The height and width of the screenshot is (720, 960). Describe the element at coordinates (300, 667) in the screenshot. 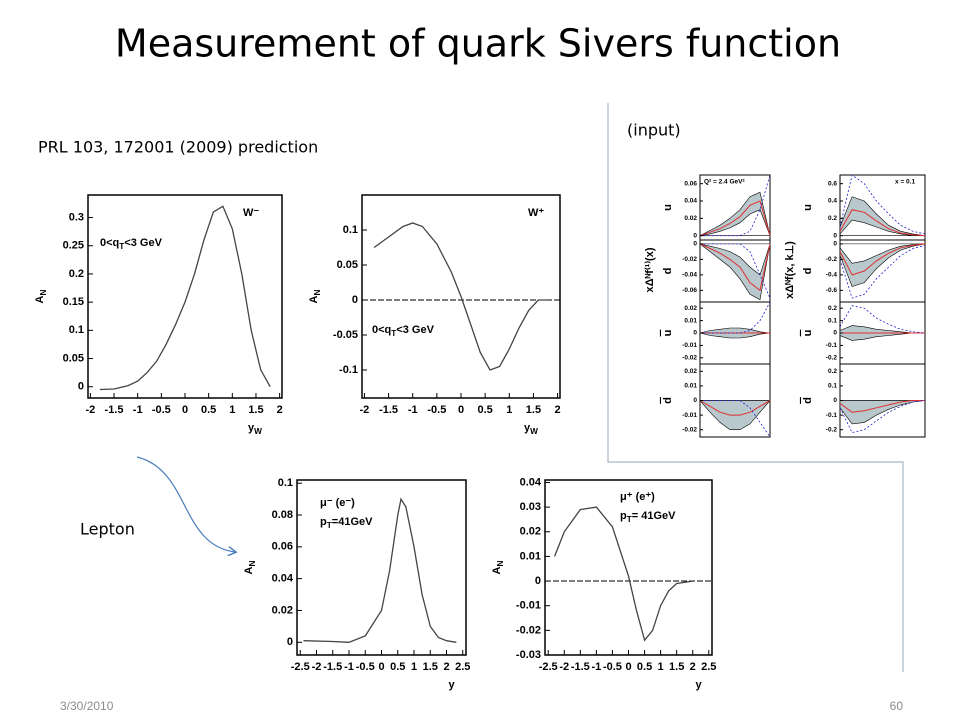

I see `x-tick-label: -2.5` at that location.